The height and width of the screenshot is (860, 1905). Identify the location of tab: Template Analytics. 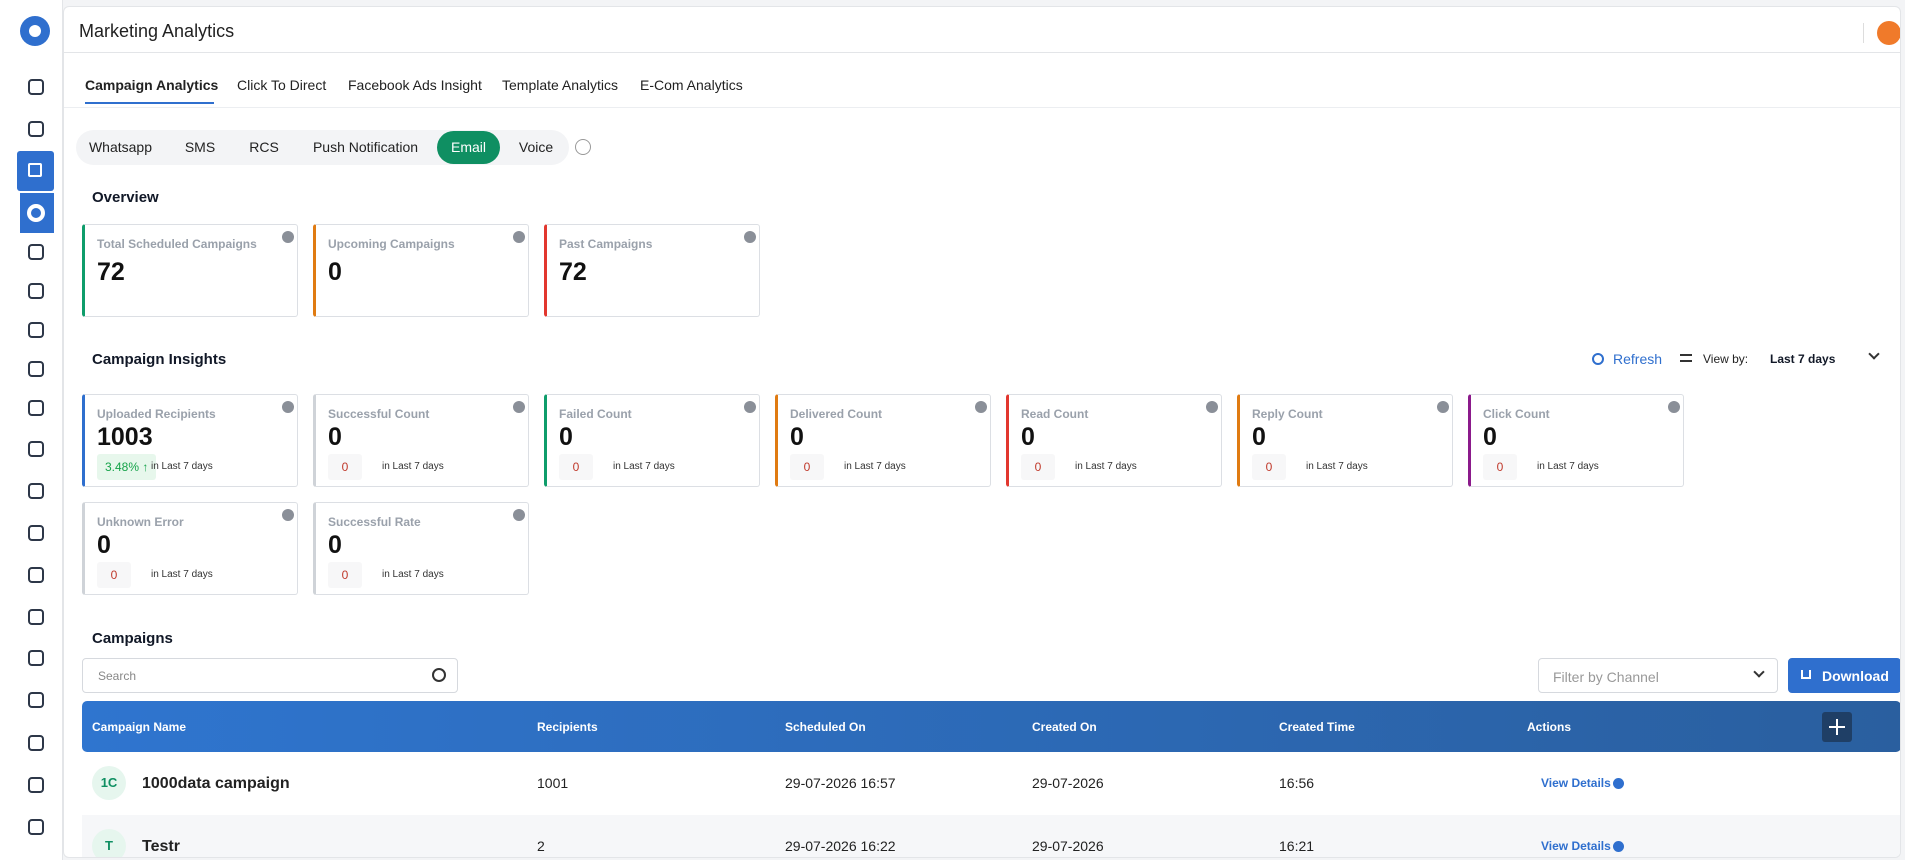
(560, 85).